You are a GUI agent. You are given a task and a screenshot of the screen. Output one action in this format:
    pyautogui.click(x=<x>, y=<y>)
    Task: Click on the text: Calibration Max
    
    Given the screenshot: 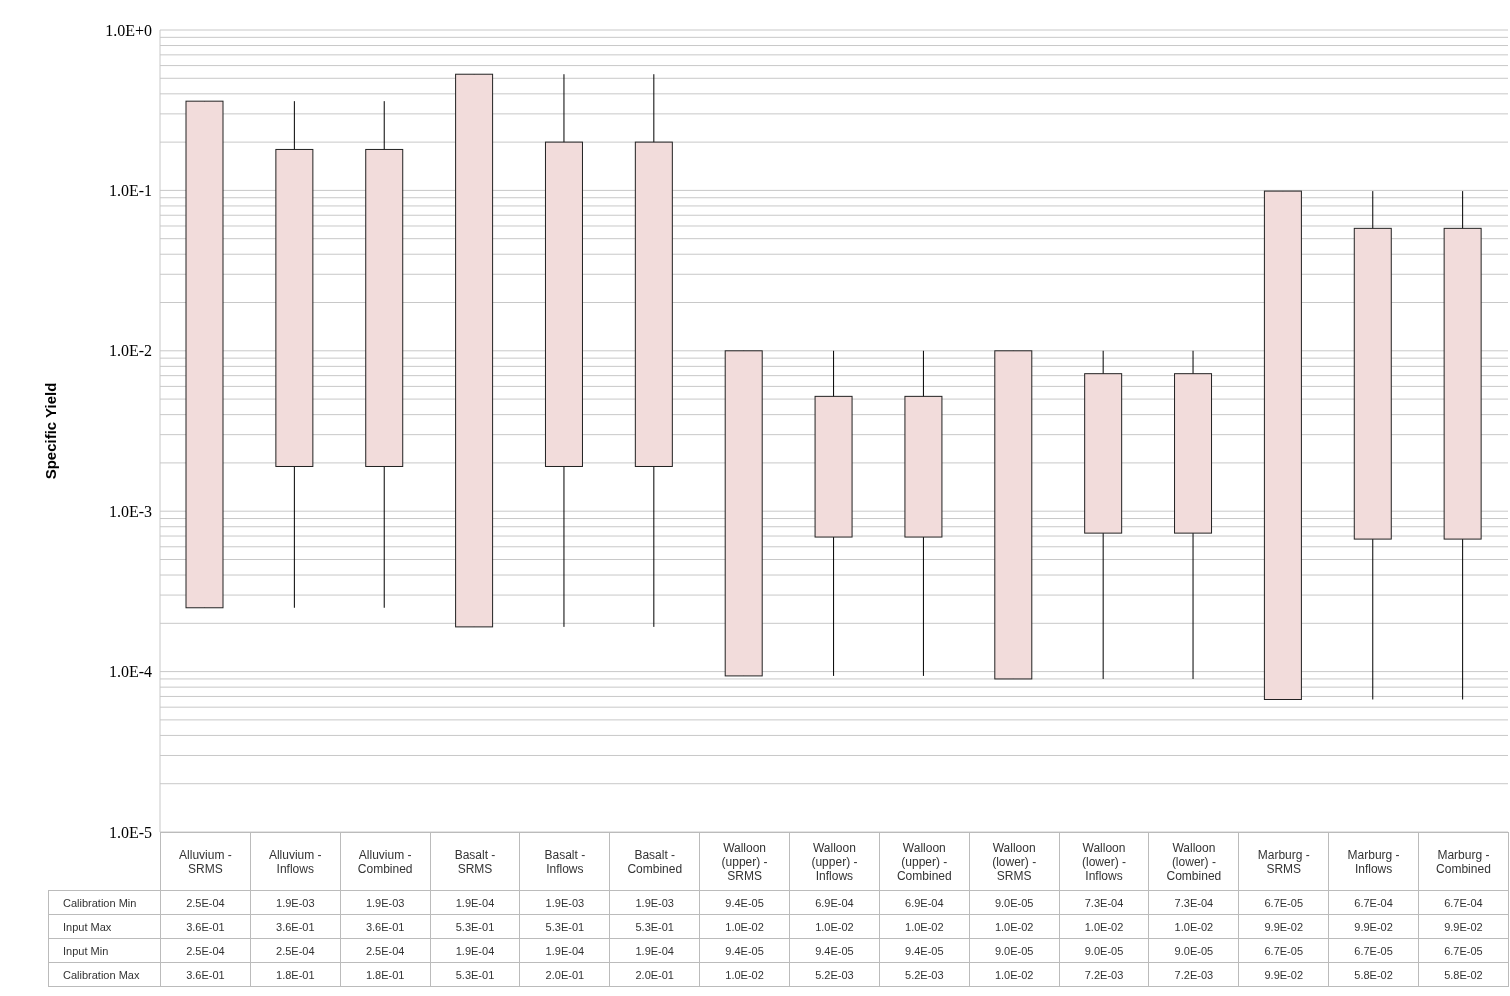 What is the action you would take?
    pyautogui.click(x=104, y=974)
    